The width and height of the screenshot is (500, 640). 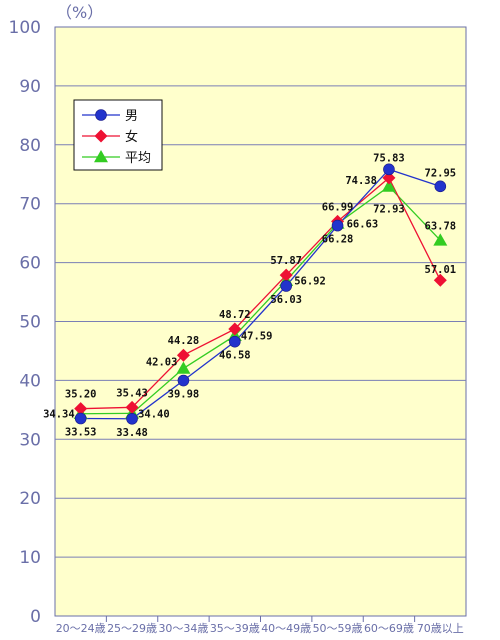 What do you see at coordinates (154, 414) in the screenshot?
I see `data-label: 34.40` at bounding box center [154, 414].